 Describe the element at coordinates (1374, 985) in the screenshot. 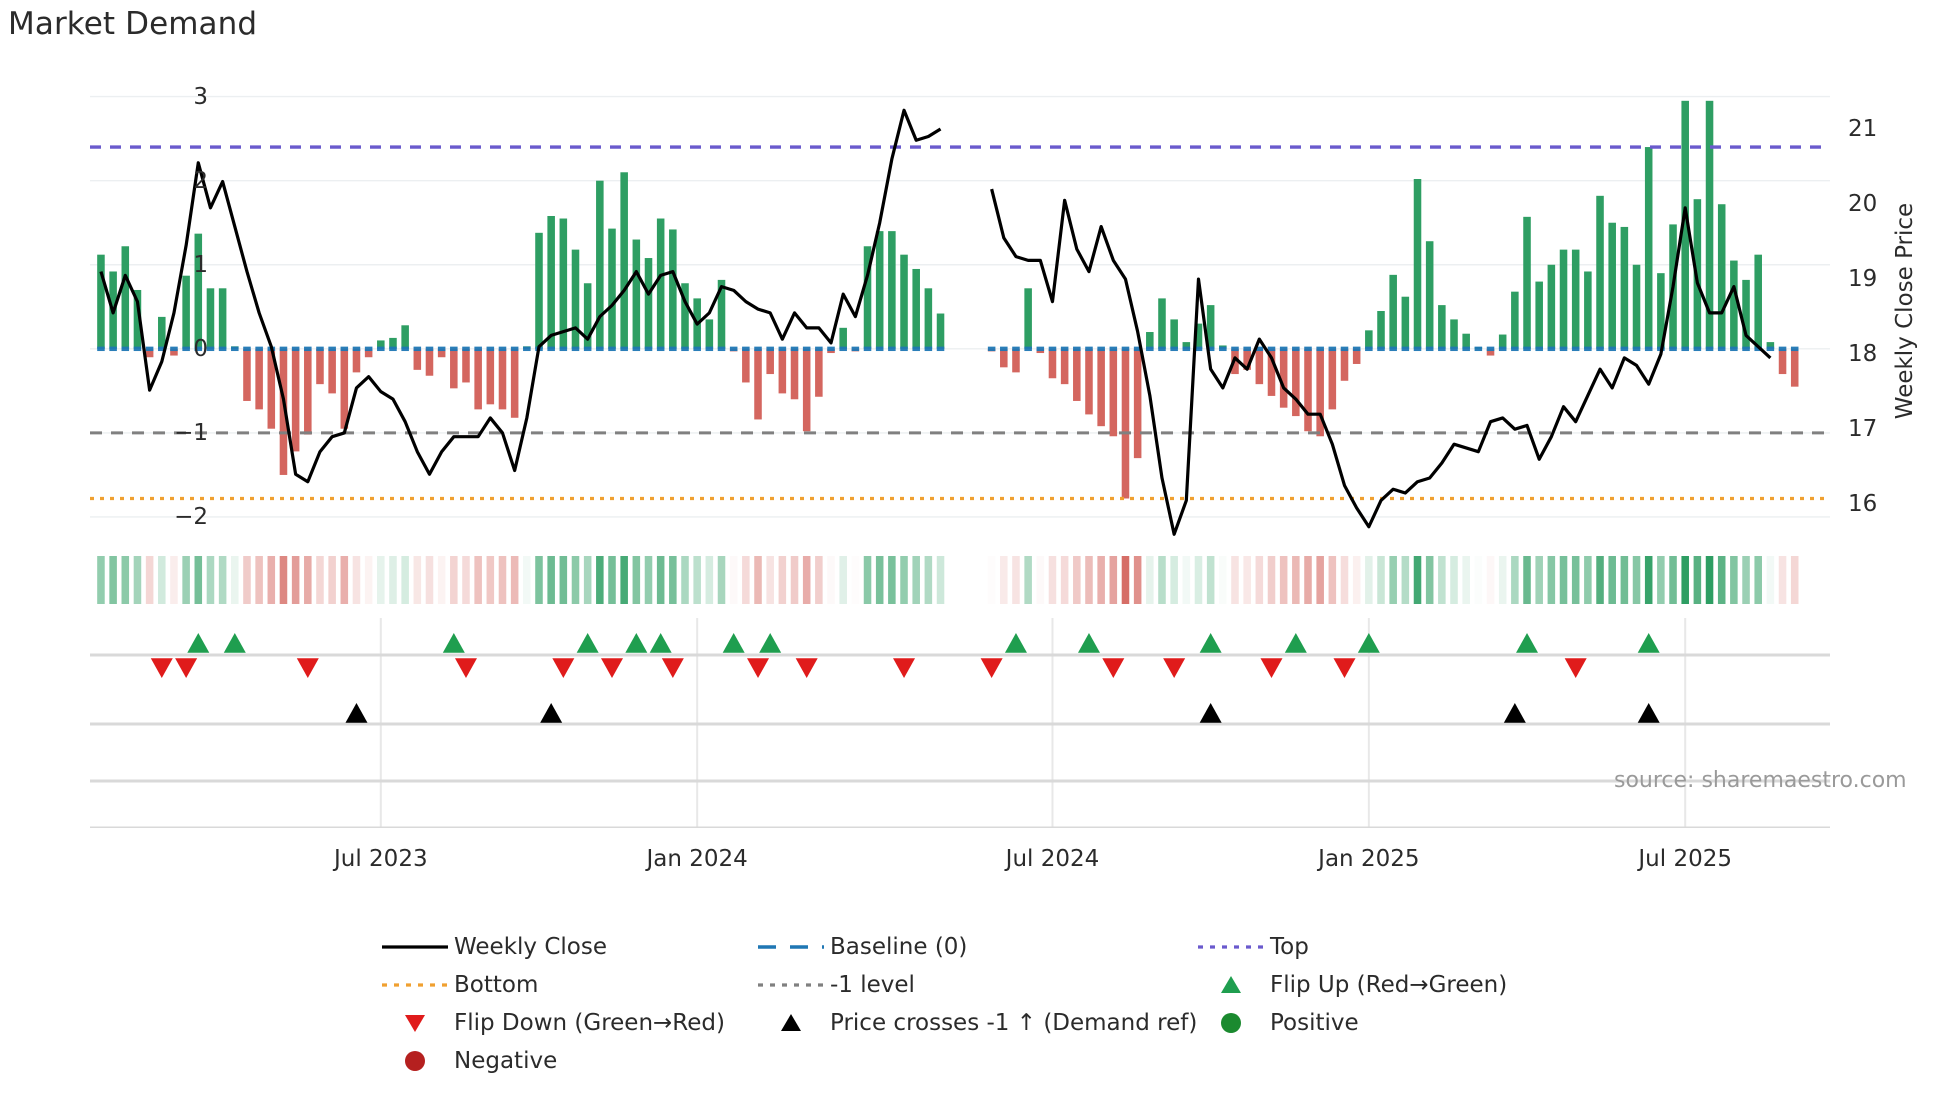

I see `legend-item: Flip Up (Red→Green)` at that location.